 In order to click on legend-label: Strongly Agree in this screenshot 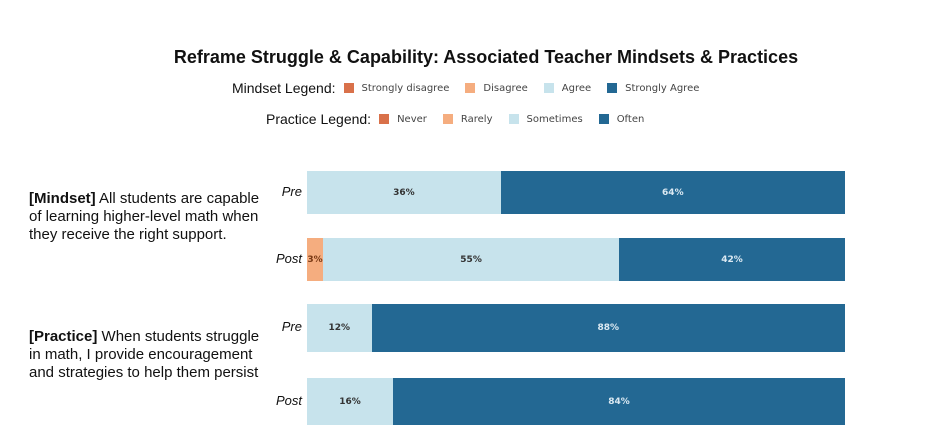, I will do `click(662, 88)`.